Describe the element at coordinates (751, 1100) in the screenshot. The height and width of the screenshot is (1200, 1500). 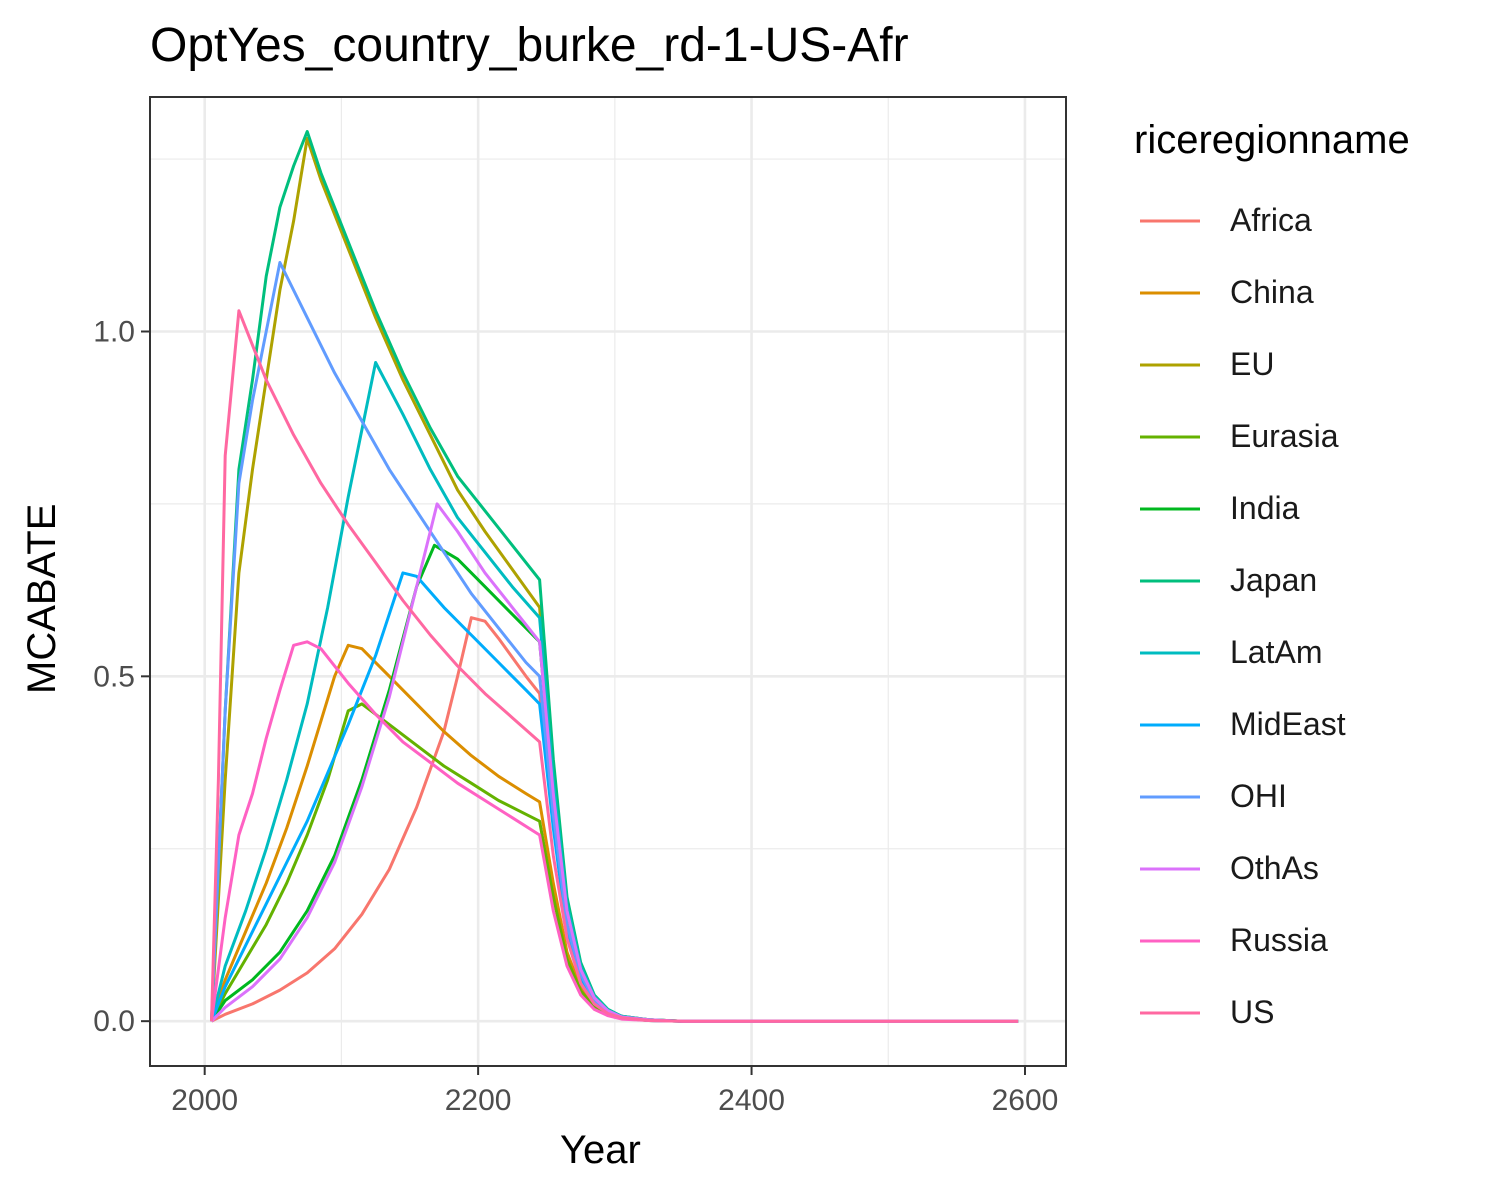
I see `x-tick-label: 2400` at that location.